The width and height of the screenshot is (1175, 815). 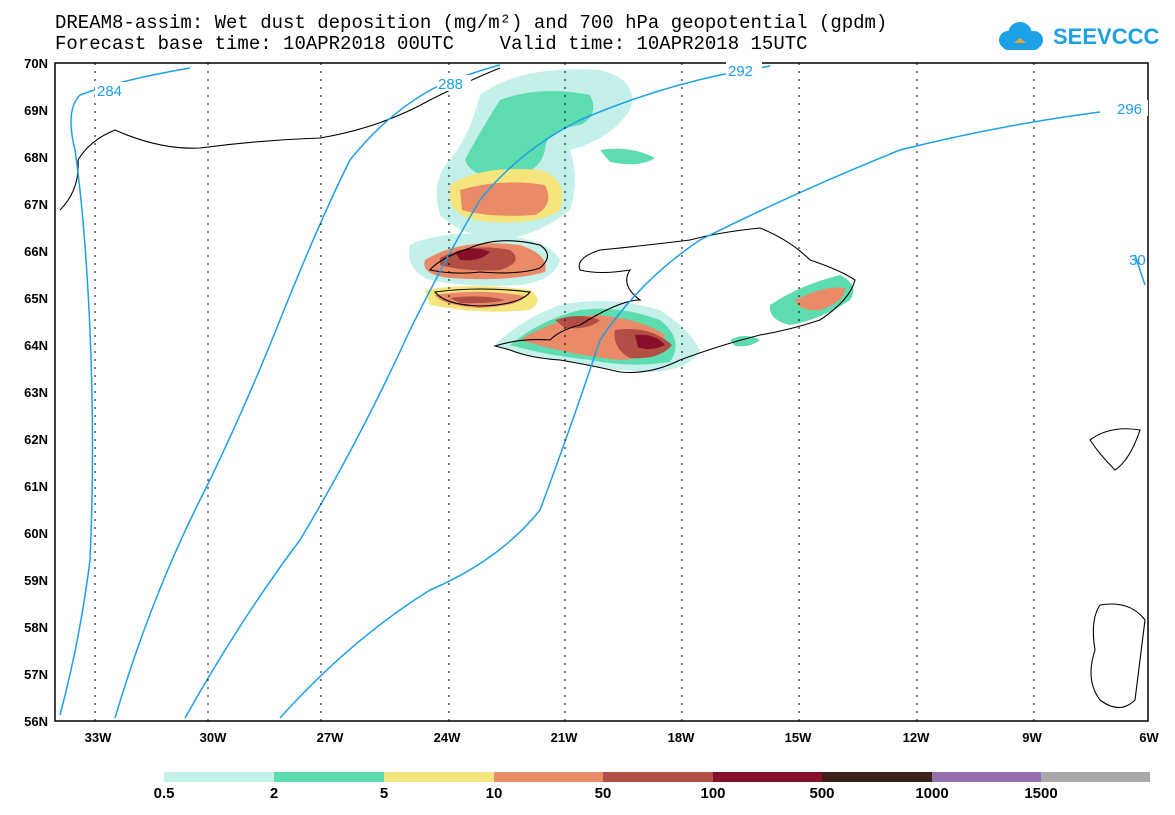 I want to click on seevccc-logo, so click(x=1021, y=36).